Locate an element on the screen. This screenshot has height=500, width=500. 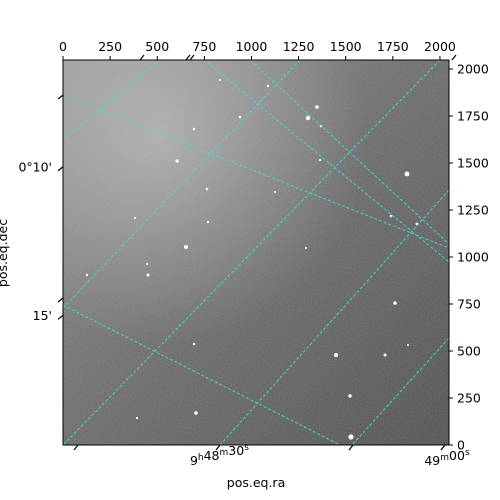
y-axis-label: pos.eq.dec is located at coordinates (5, 253).